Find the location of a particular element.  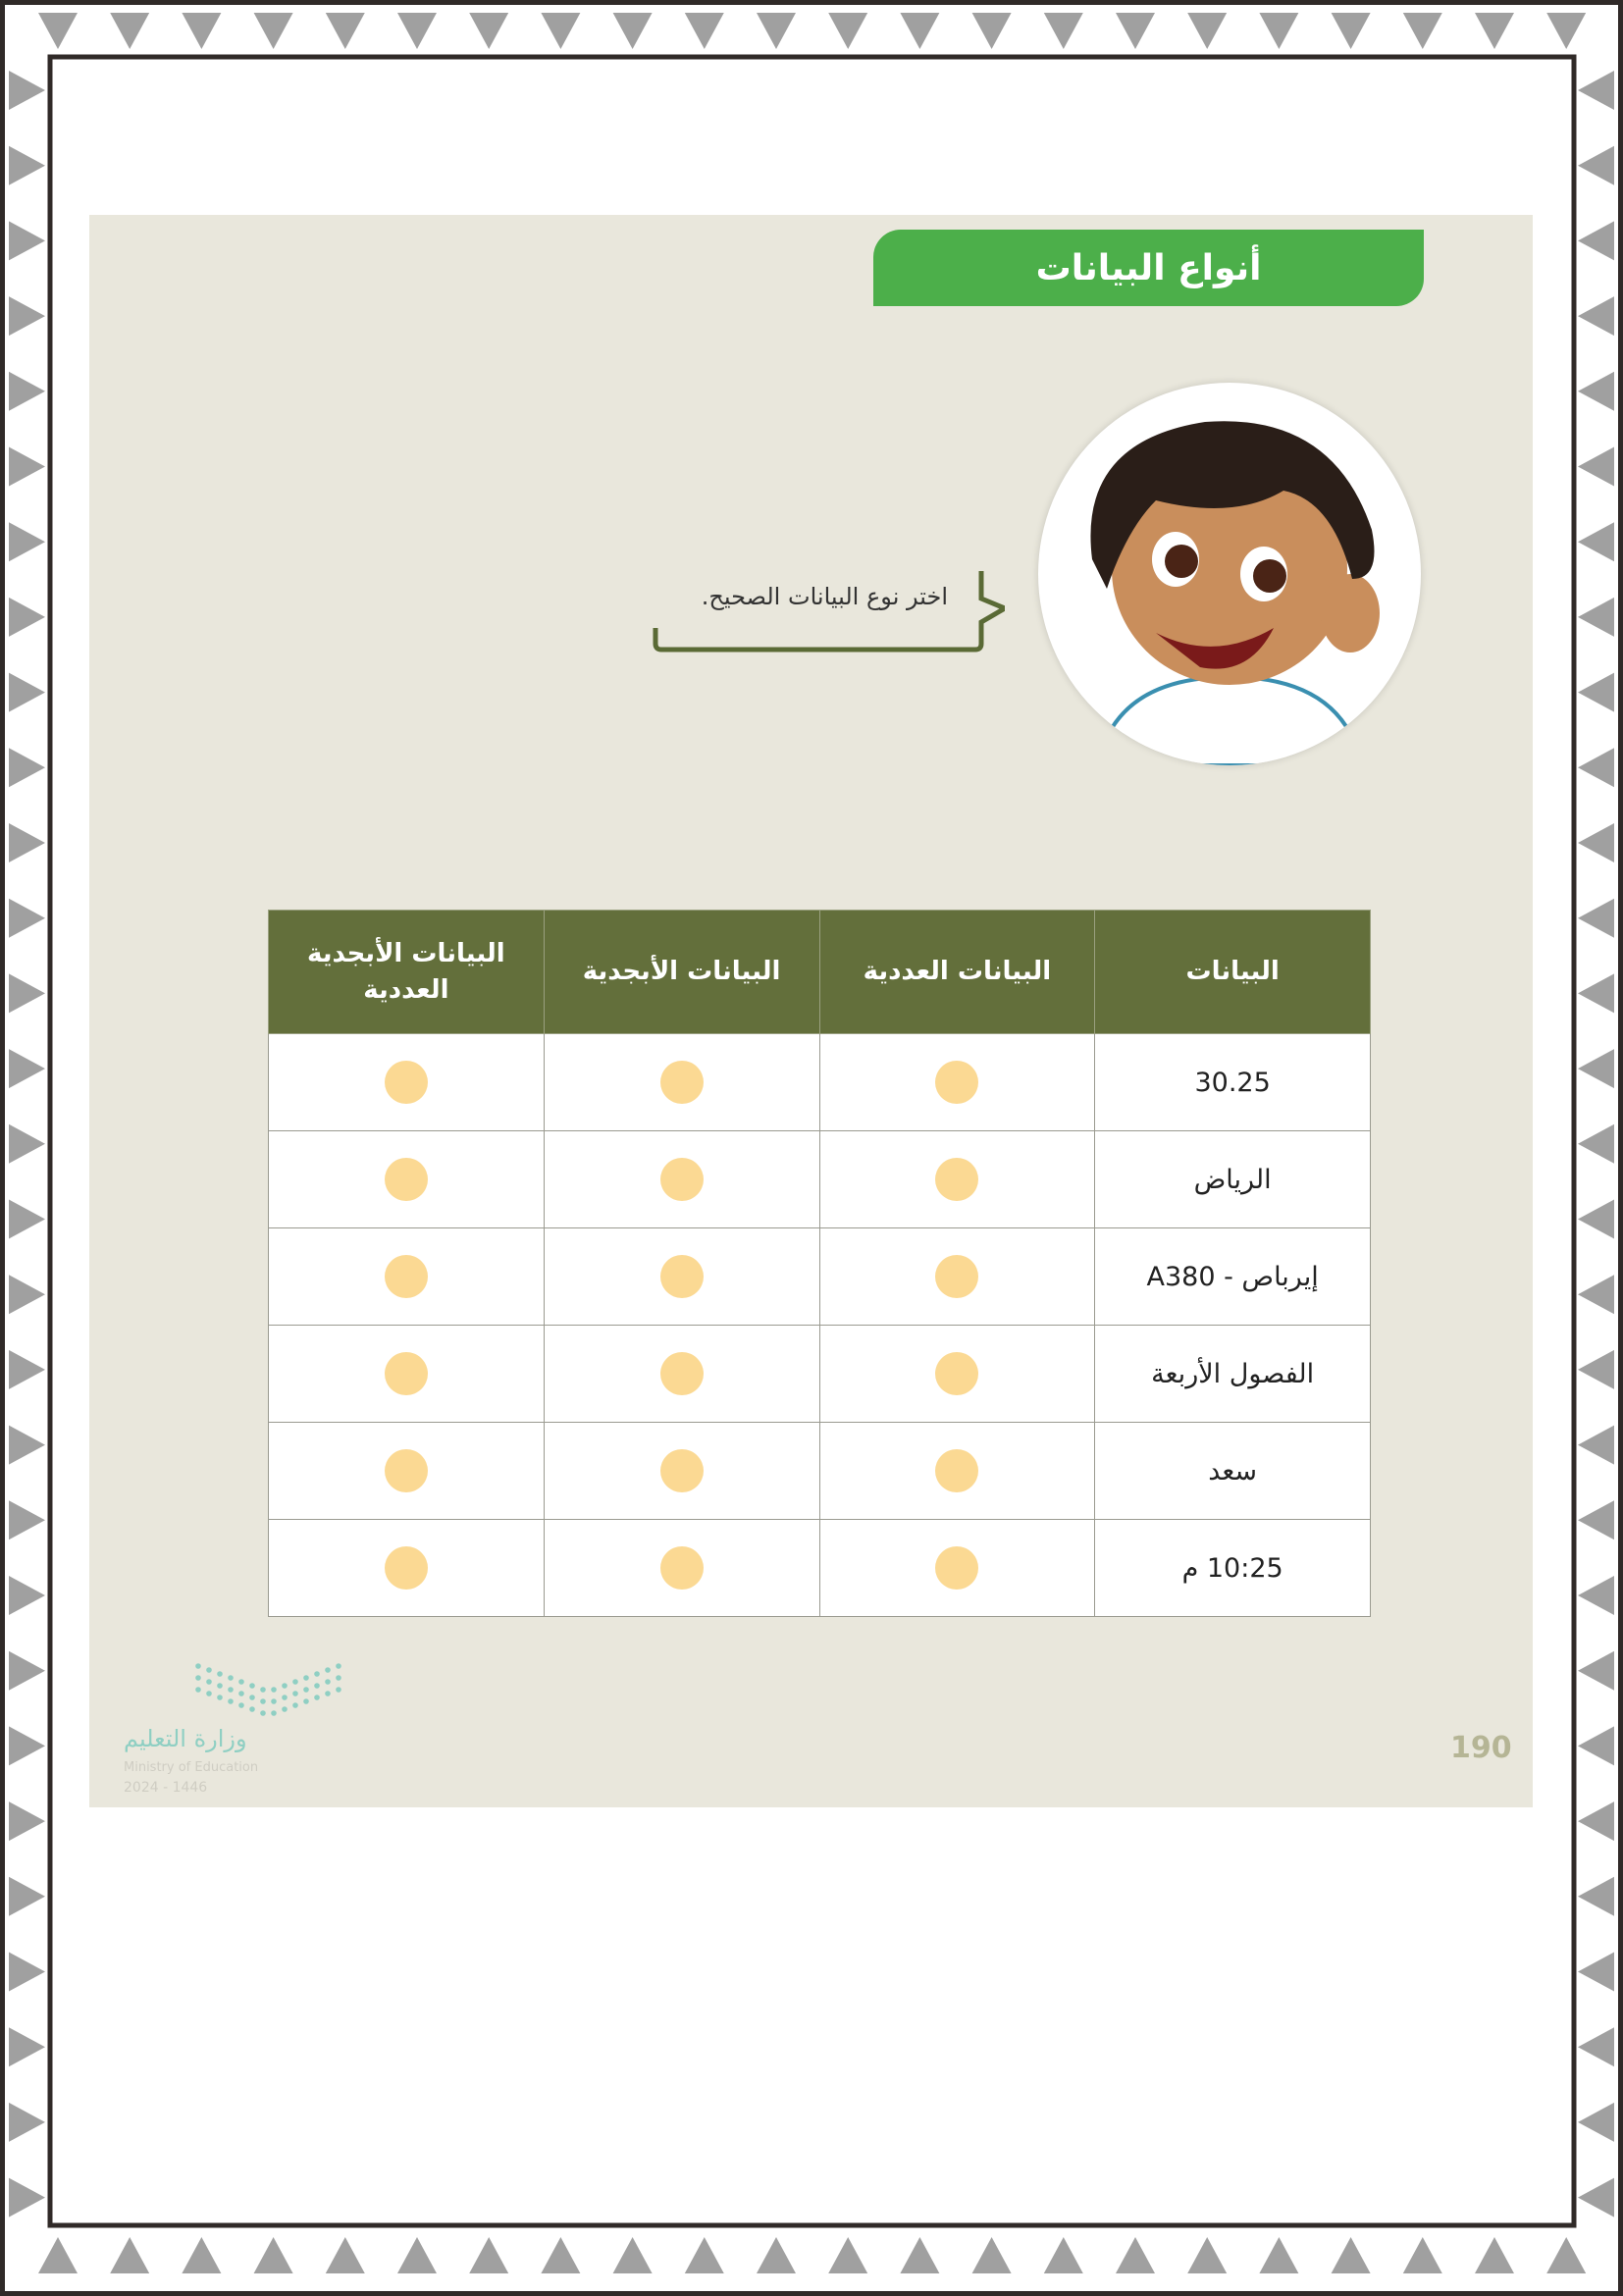

boy-avatar-image is located at coordinates (1229, 574).